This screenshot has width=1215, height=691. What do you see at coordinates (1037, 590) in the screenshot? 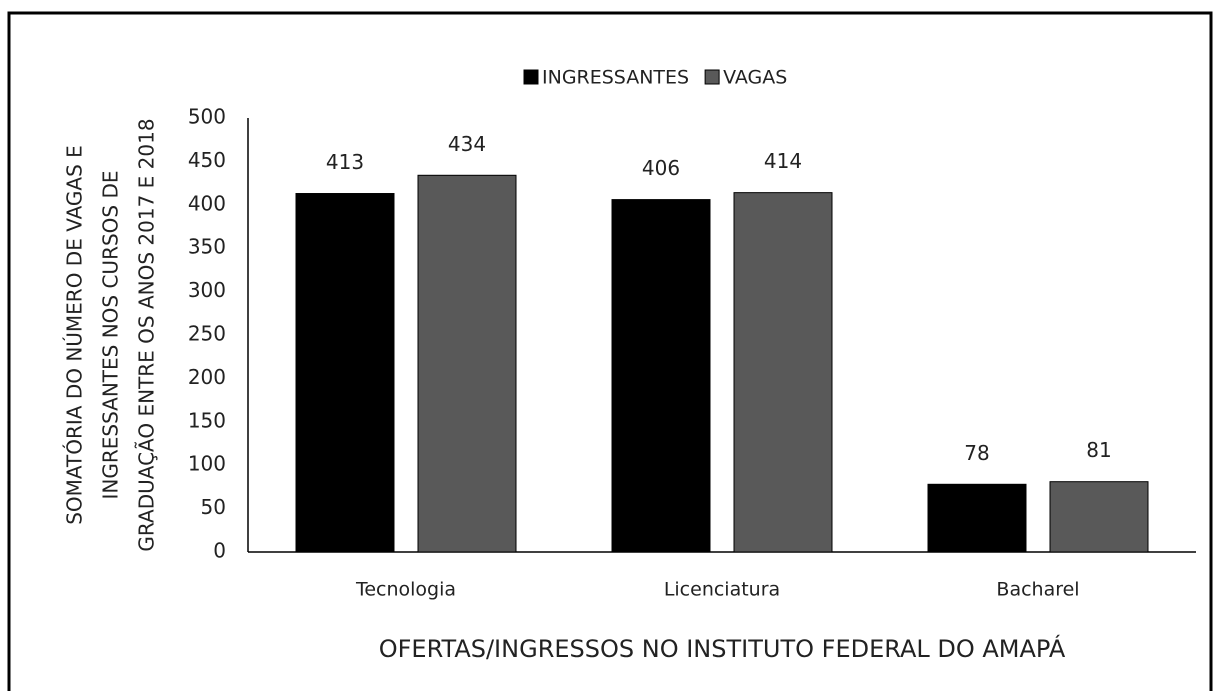
I see `x-tick-label: Bacharel` at bounding box center [1037, 590].